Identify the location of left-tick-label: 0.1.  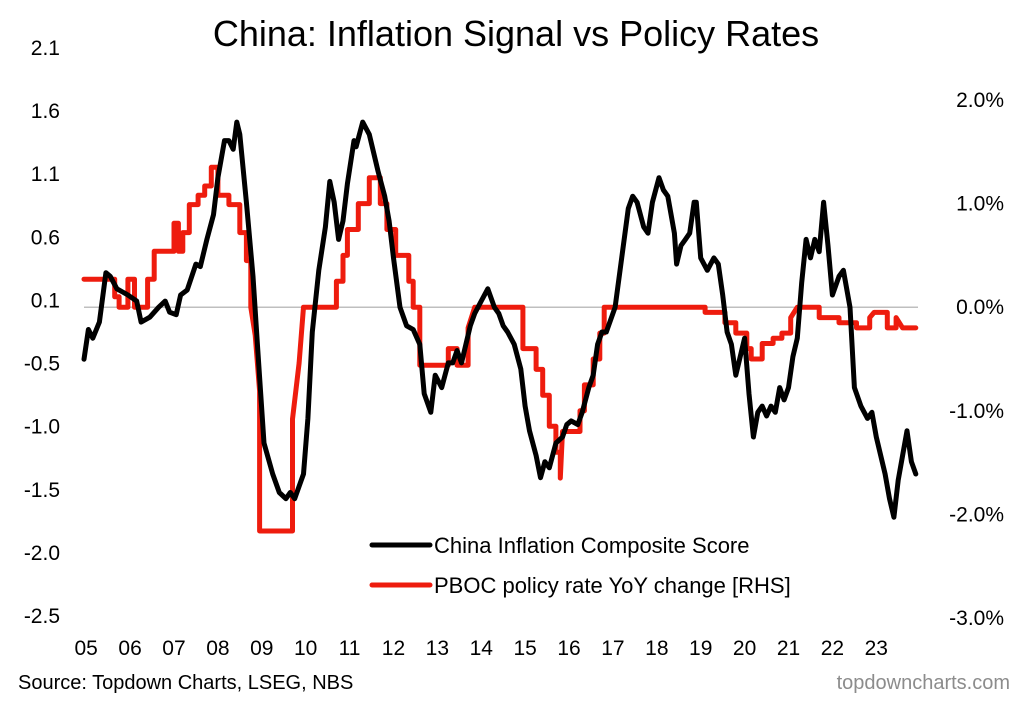
(45, 300).